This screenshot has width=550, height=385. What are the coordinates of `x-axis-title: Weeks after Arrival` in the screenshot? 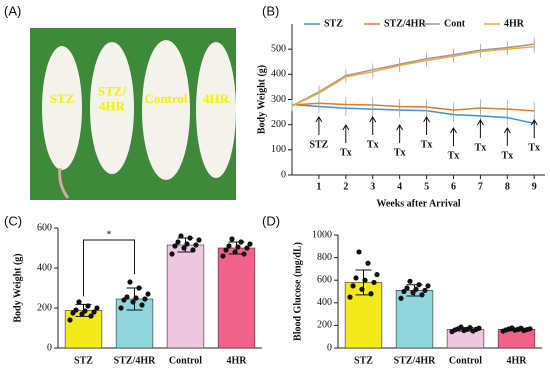 It's located at (418, 203).